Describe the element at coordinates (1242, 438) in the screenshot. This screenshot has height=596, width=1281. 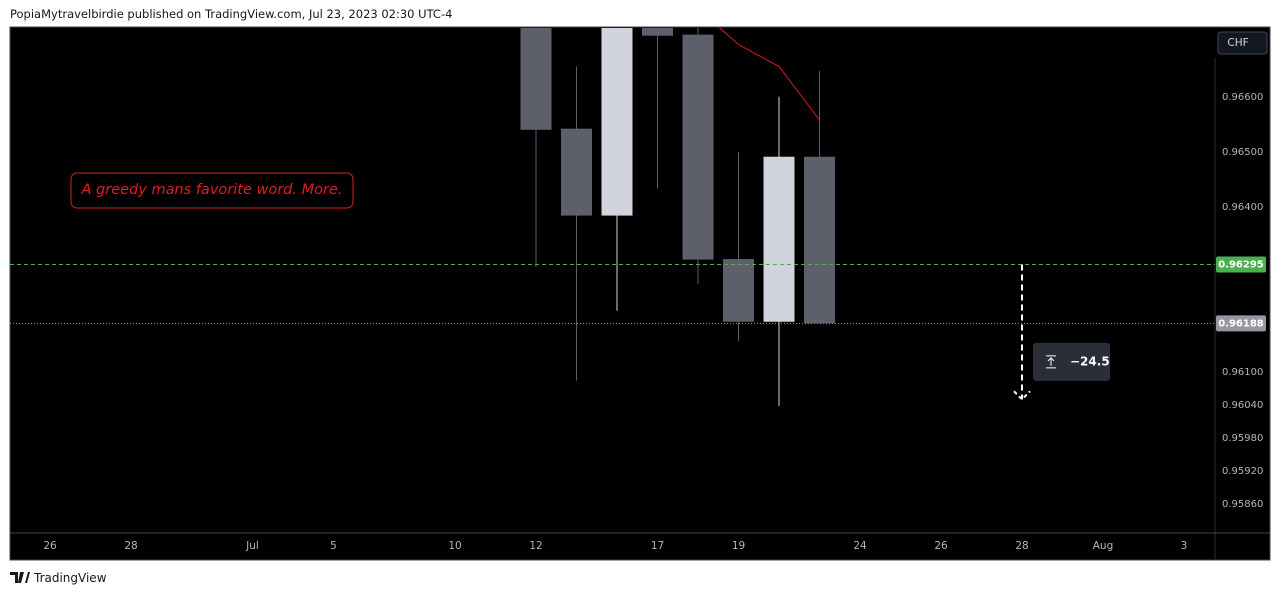
I see `y-tick-label: 0.95980` at that location.